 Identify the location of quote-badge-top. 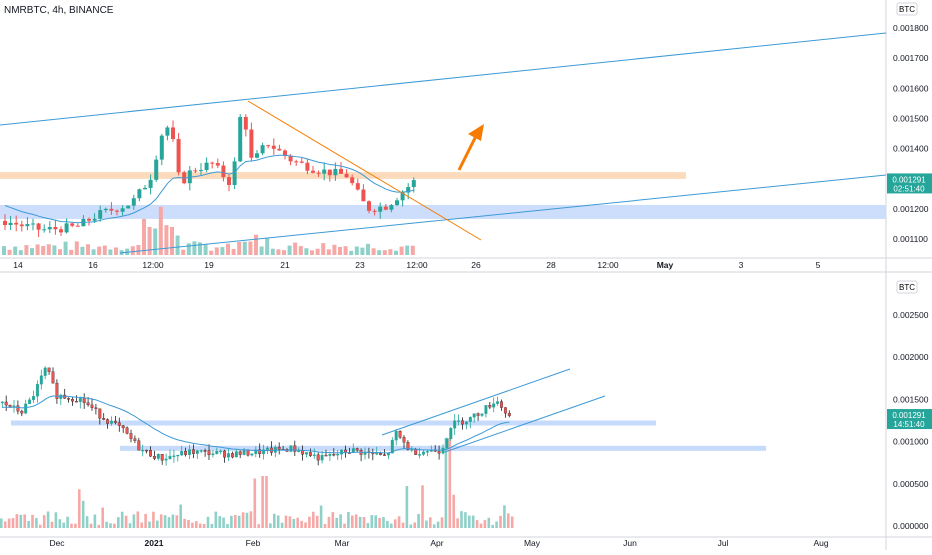
(907, 9).